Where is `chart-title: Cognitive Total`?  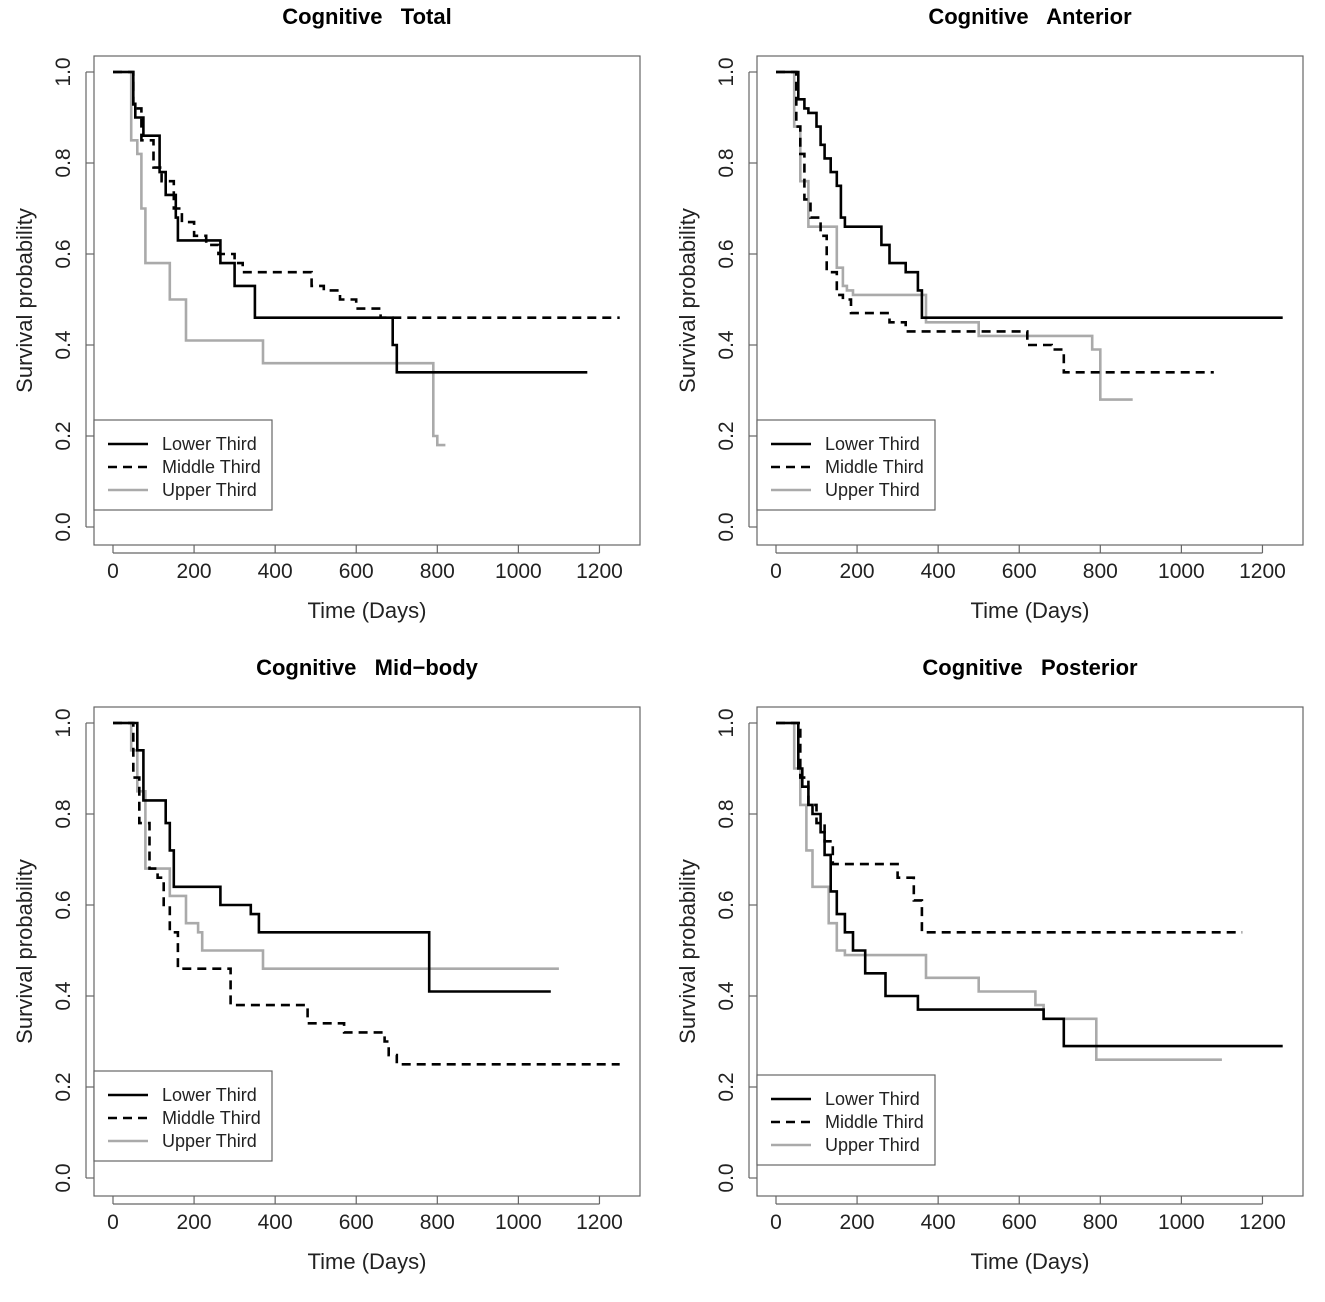
chart-title: Cognitive Total is located at coordinates (366, 16).